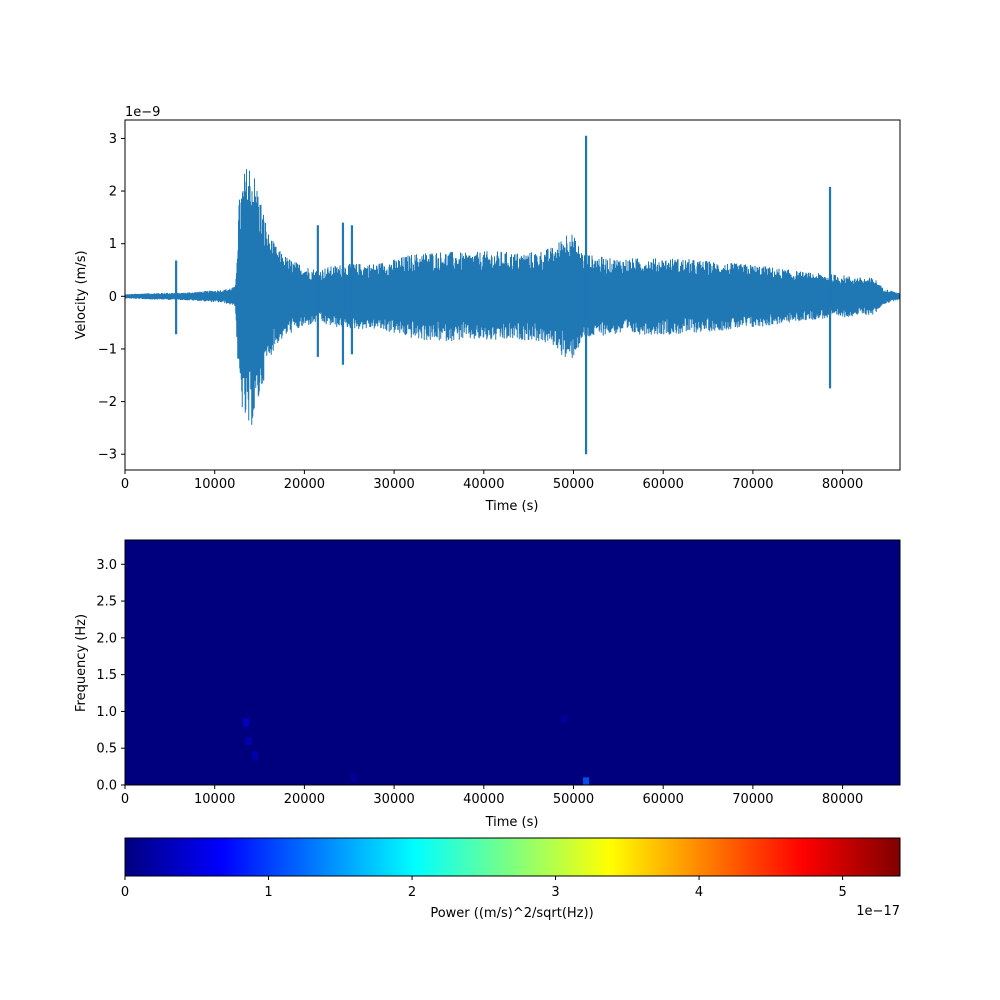 The width and height of the screenshot is (1000, 1000). What do you see at coordinates (304, 484) in the screenshot?
I see `waveform-x-tick-label: 20000` at bounding box center [304, 484].